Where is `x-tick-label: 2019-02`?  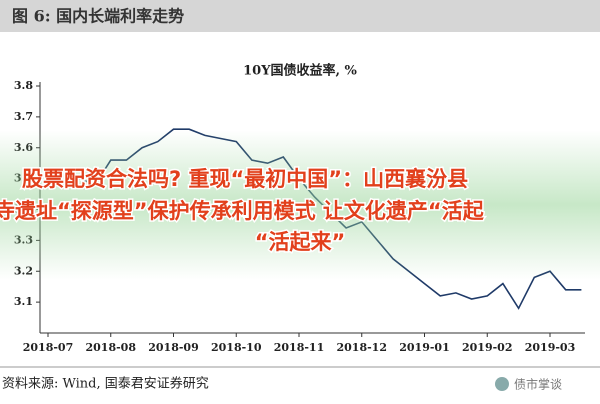 x-tick-label: 2019-02 is located at coordinates (487, 347).